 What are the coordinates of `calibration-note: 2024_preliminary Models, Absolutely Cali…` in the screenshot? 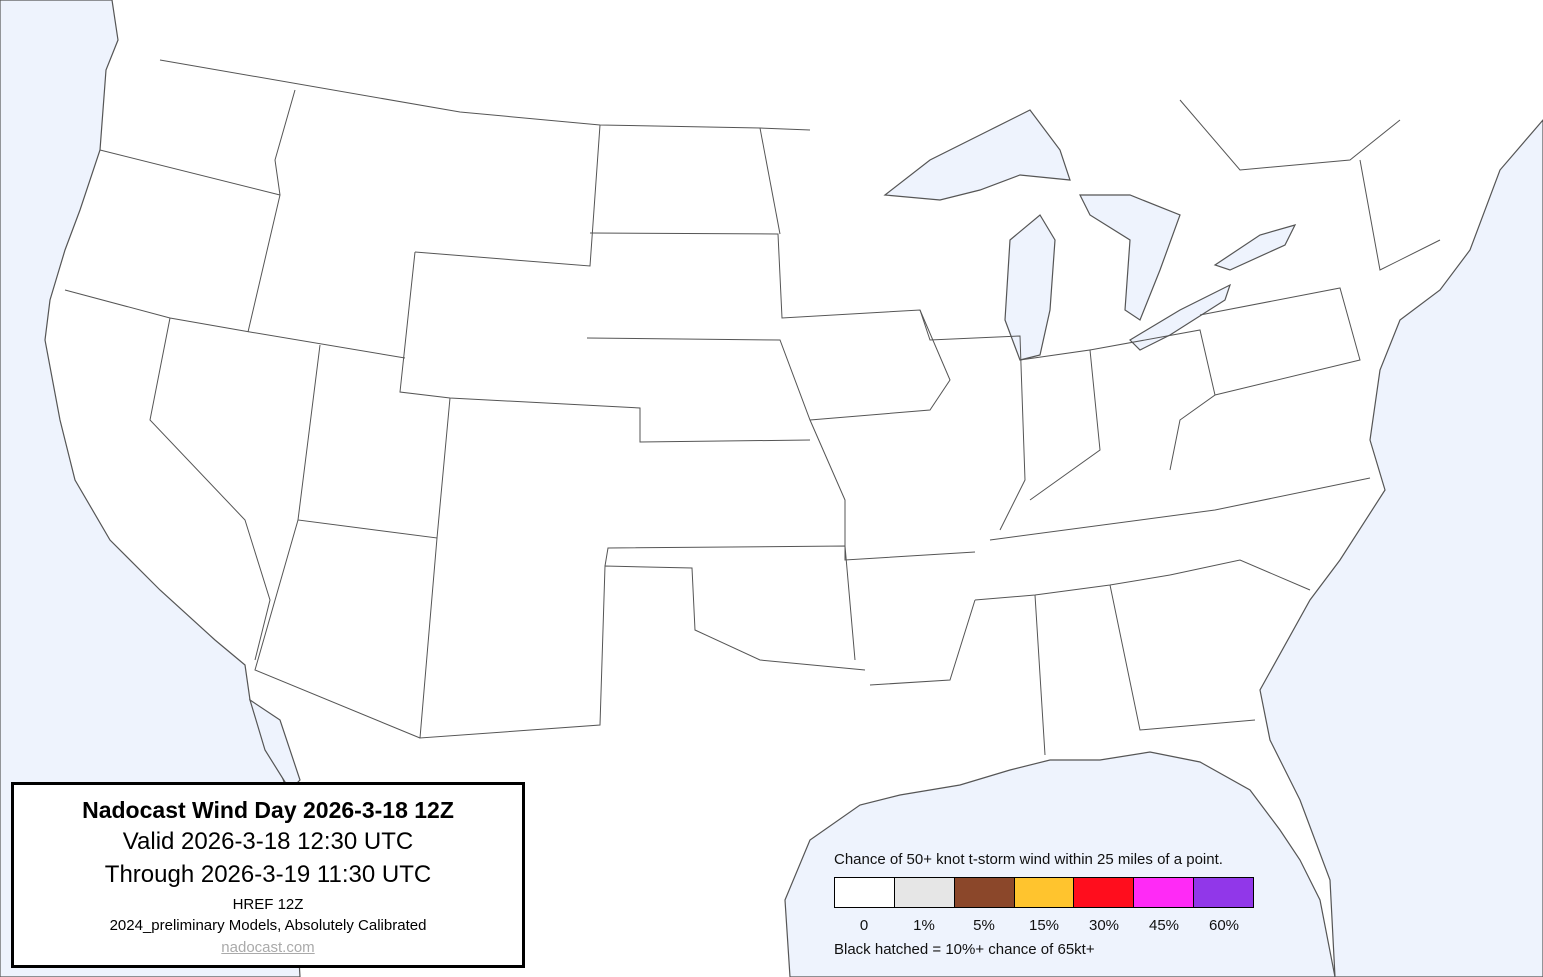 It's located at (268, 925).